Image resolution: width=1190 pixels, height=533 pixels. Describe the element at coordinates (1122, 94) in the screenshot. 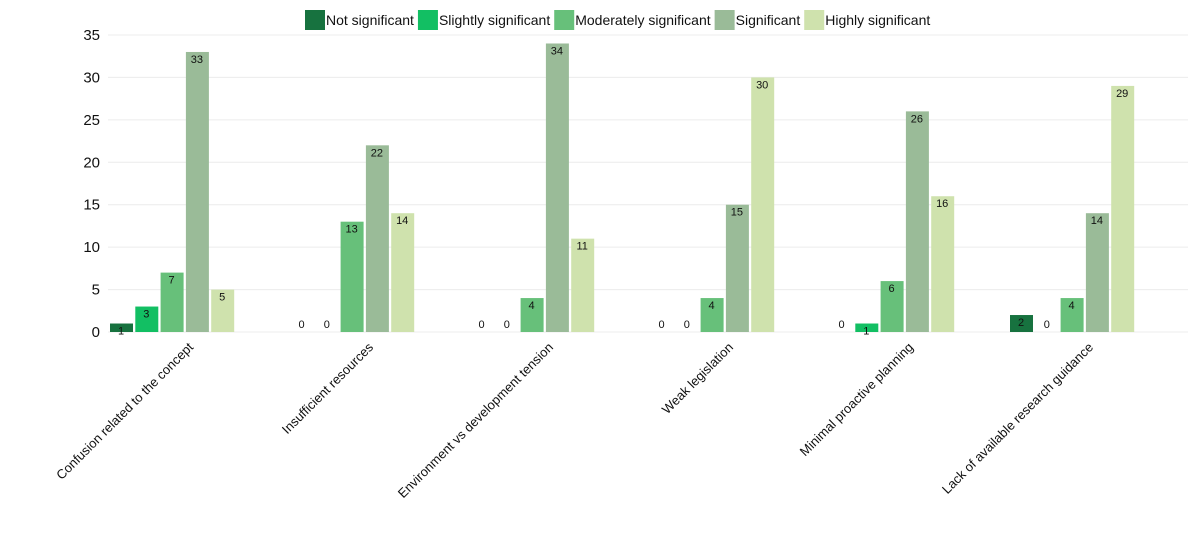

I see `data-label: 29` at that location.